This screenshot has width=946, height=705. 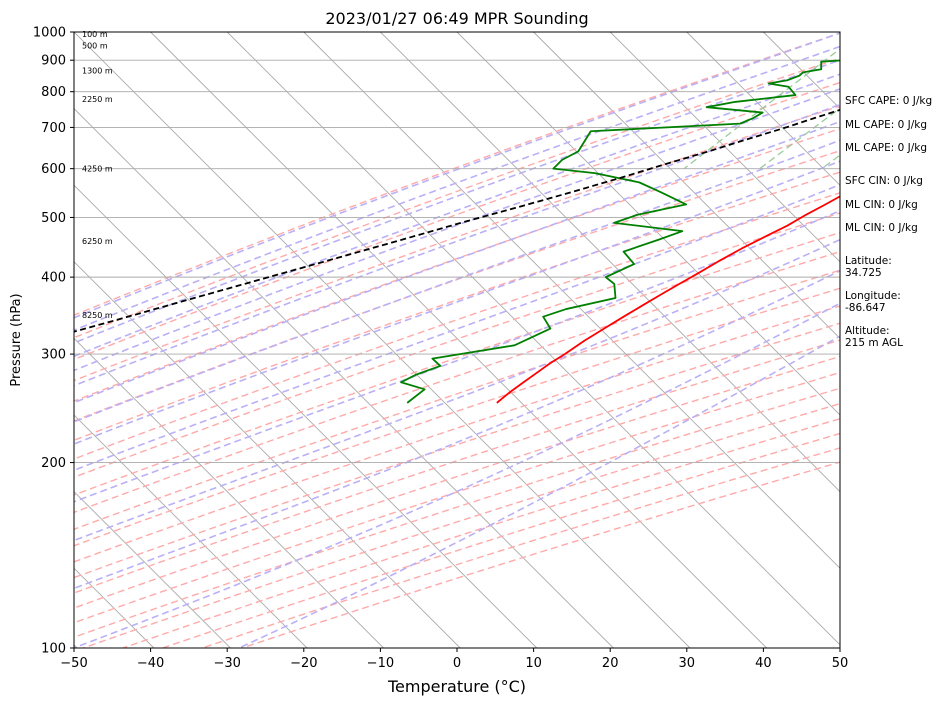 I want to click on x-tick-label: 50, so click(x=840, y=663).